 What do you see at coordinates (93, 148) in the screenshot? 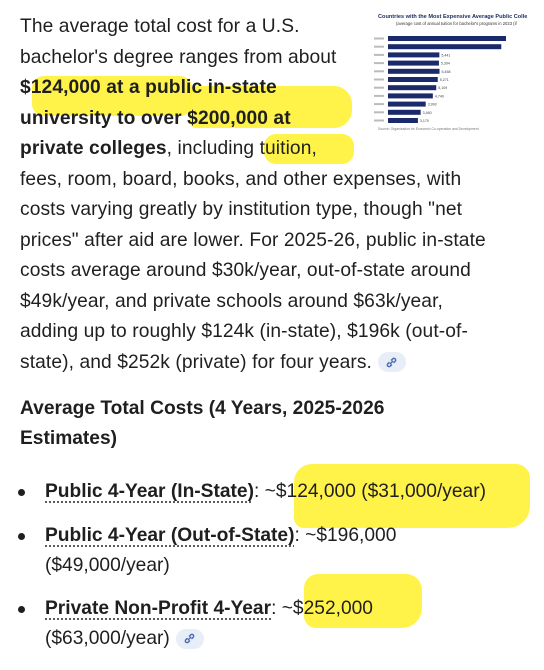
I see `bold-text: private colleges` at bounding box center [93, 148].